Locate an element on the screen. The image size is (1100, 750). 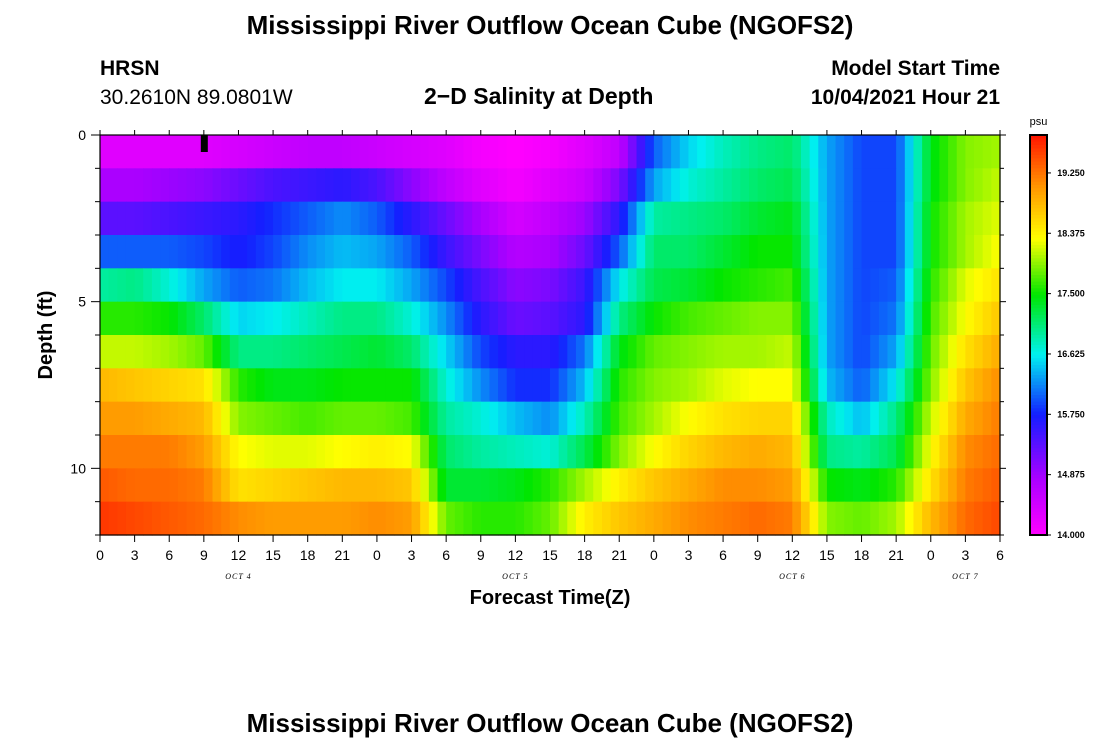
date-label: OCT 4 is located at coordinates (238, 576).